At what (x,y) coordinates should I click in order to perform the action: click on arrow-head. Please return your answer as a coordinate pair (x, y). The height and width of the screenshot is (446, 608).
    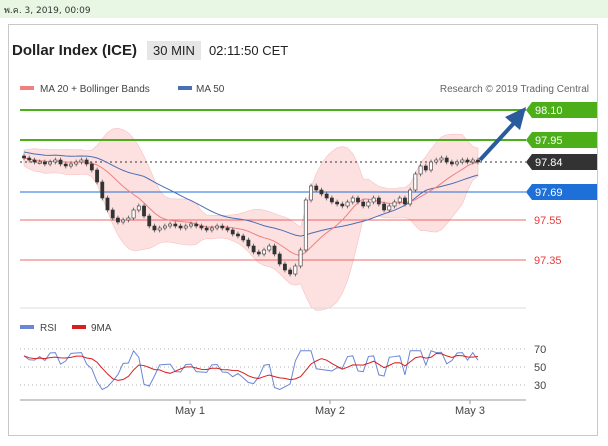
    Looking at the image, I should click on (515, 118).